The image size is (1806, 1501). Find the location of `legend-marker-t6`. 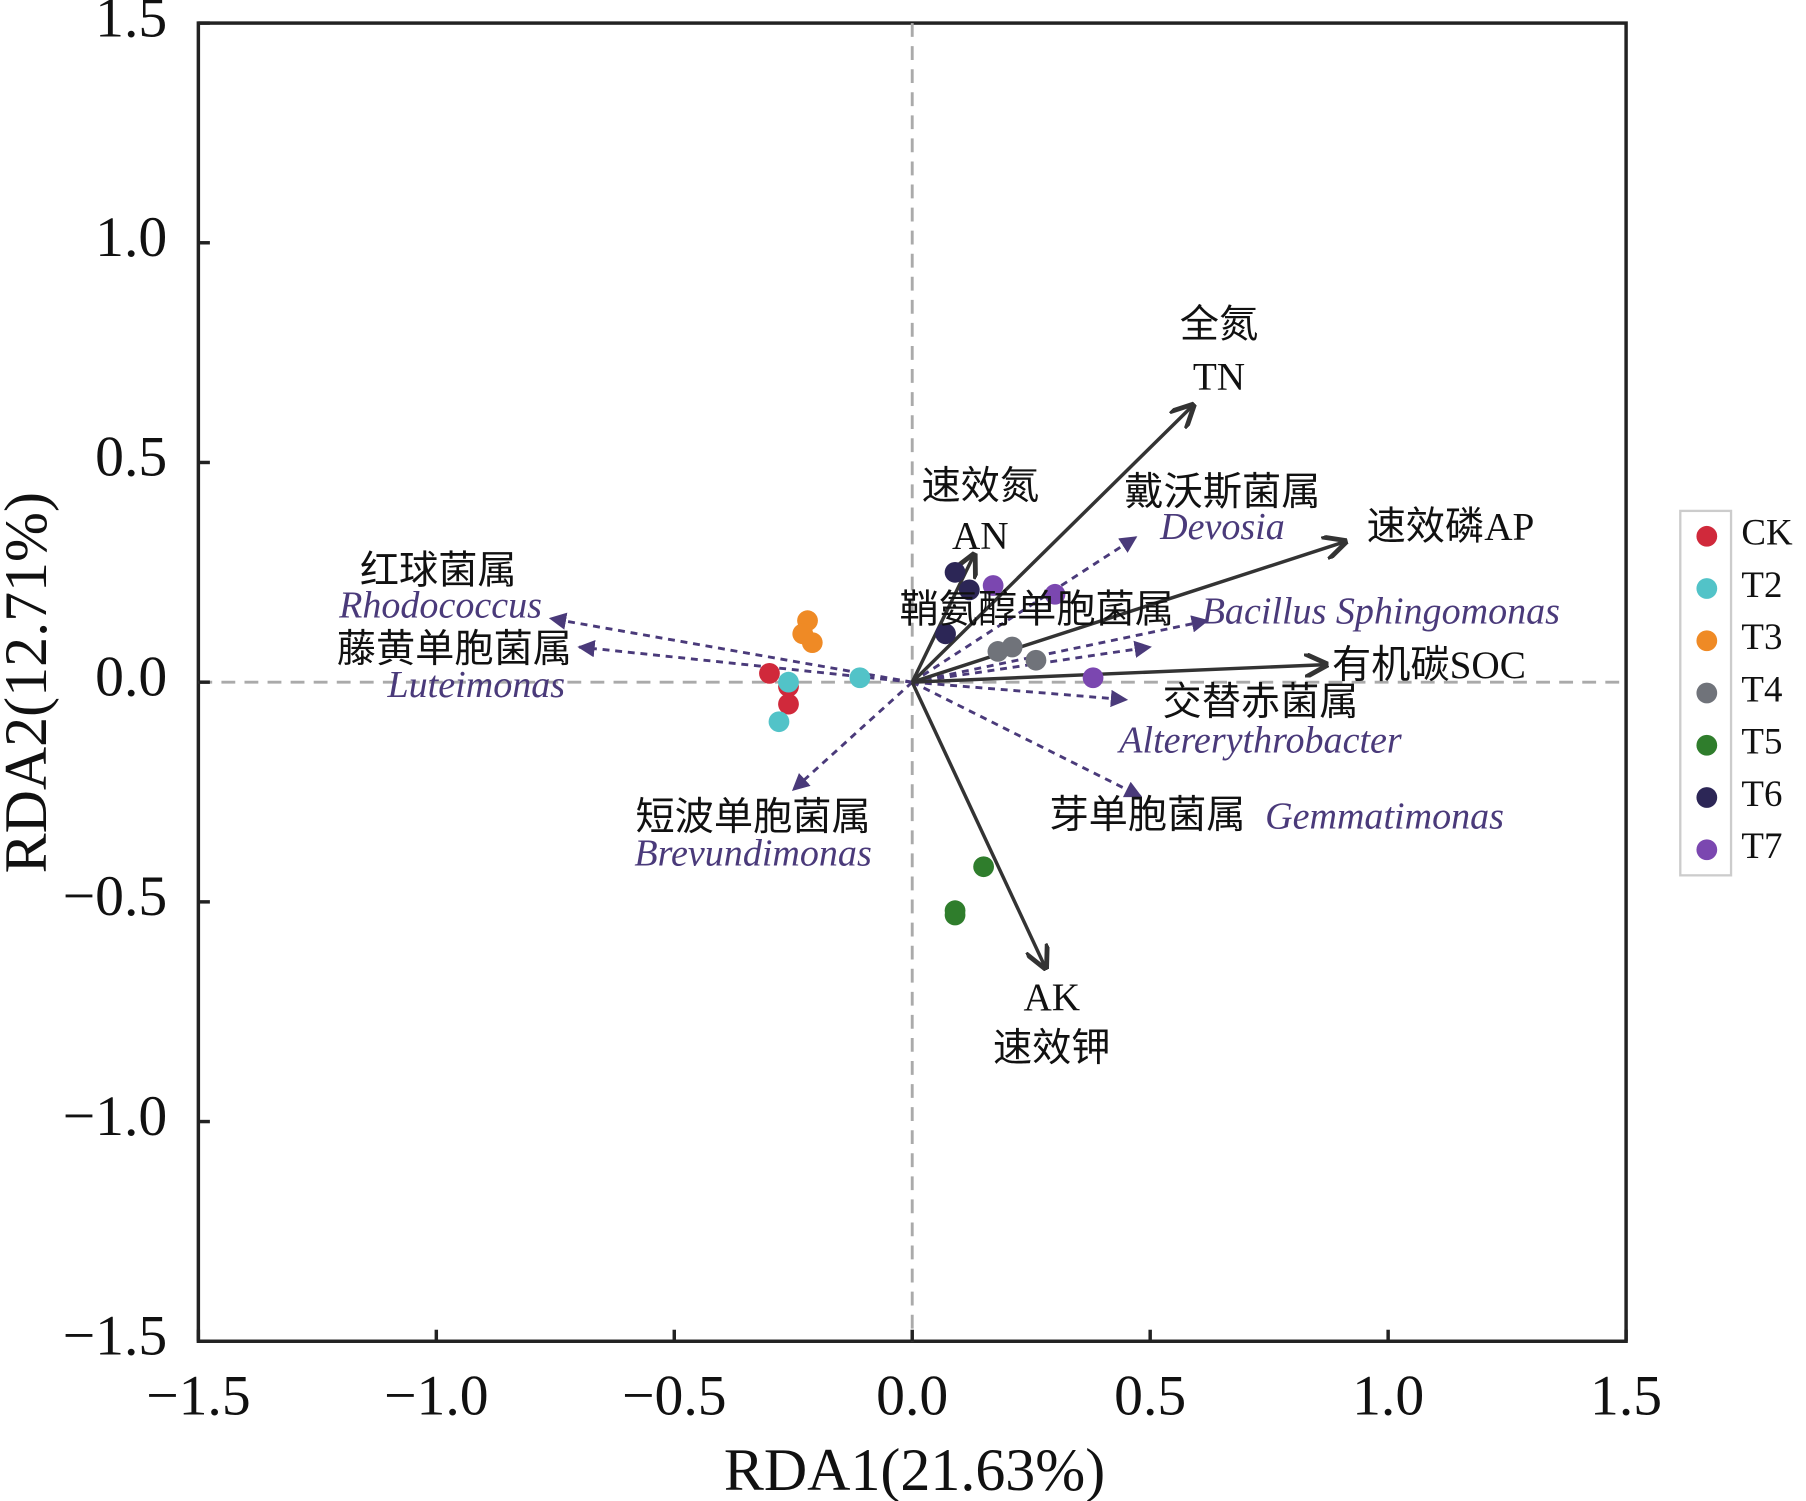

legend-marker-t6 is located at coordinates (1707, 797).